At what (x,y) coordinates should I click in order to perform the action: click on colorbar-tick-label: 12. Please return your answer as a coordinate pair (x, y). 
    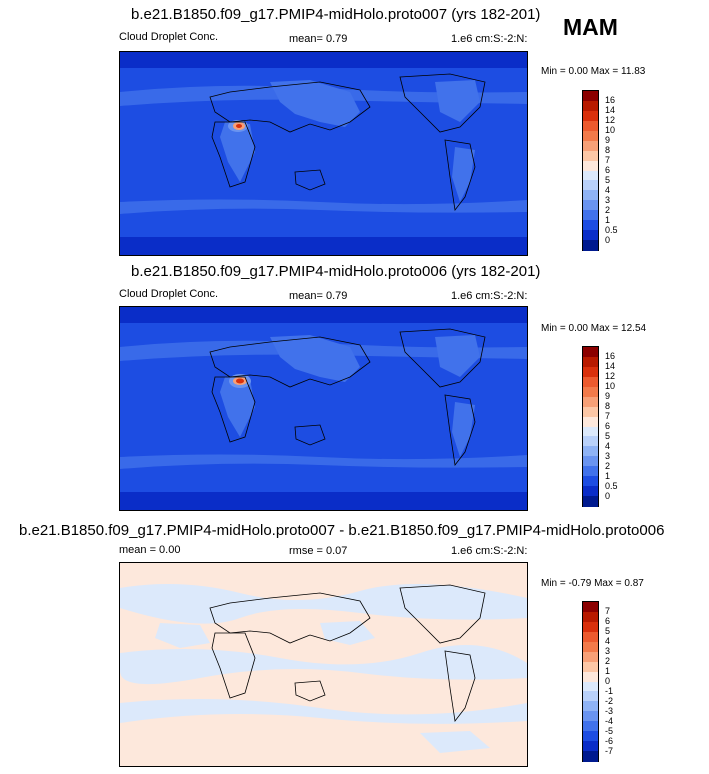
    Looking at the image, I should click on (610, 376).